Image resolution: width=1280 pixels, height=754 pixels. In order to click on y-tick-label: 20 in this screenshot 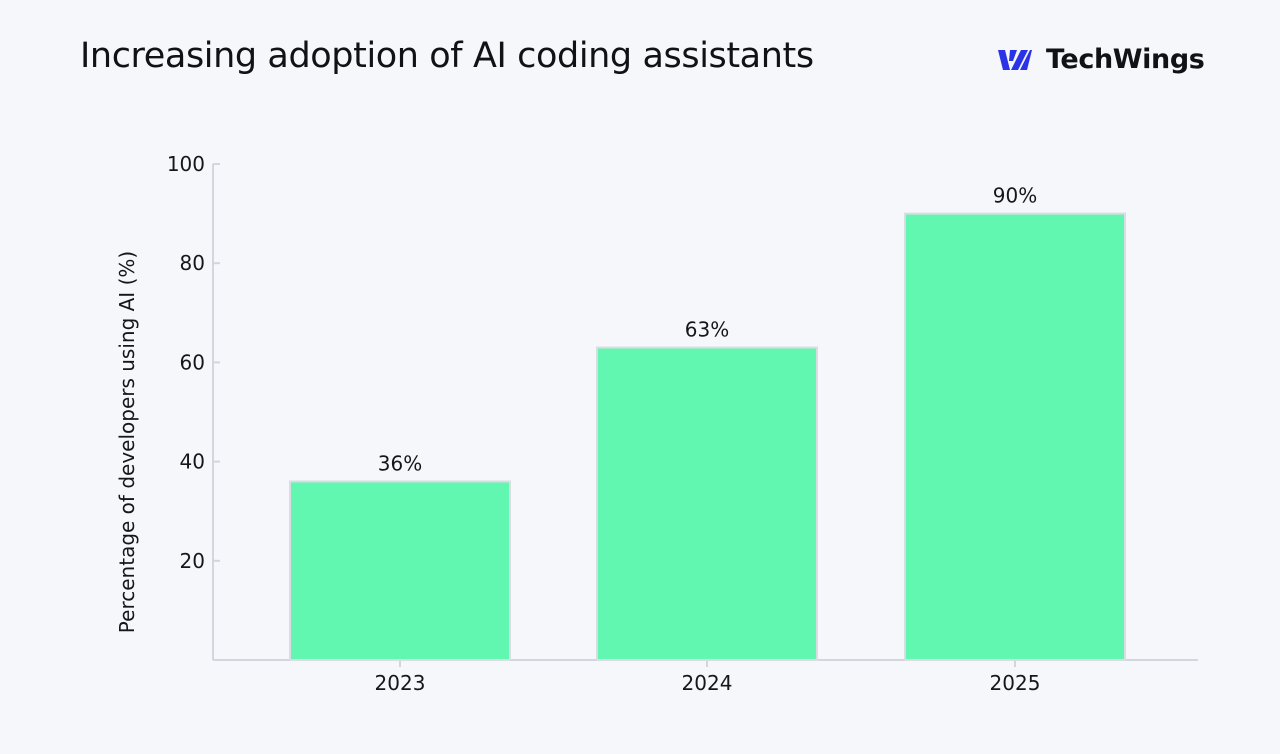, I will do `click(192, 561)`.